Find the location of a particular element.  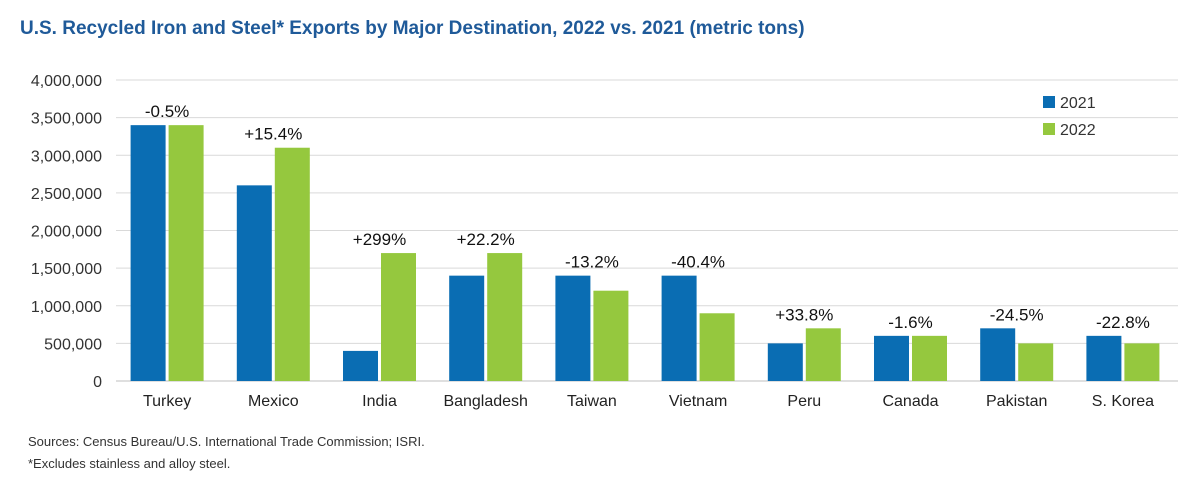

bar-2022-bangladesh is located at coordinates (505, 317).